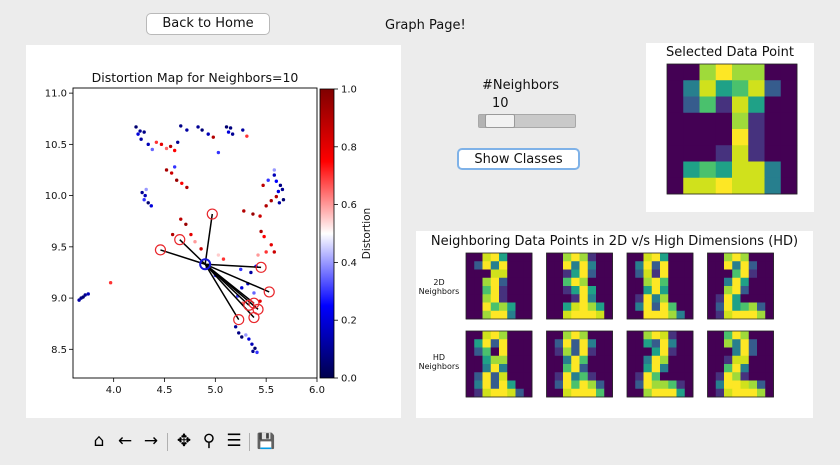 The width and height of the screenshot is (840, 465). Describe the element at coordinates (518, 159) in the screenshot. I see `show-classes-button: Show Classes` at that location.